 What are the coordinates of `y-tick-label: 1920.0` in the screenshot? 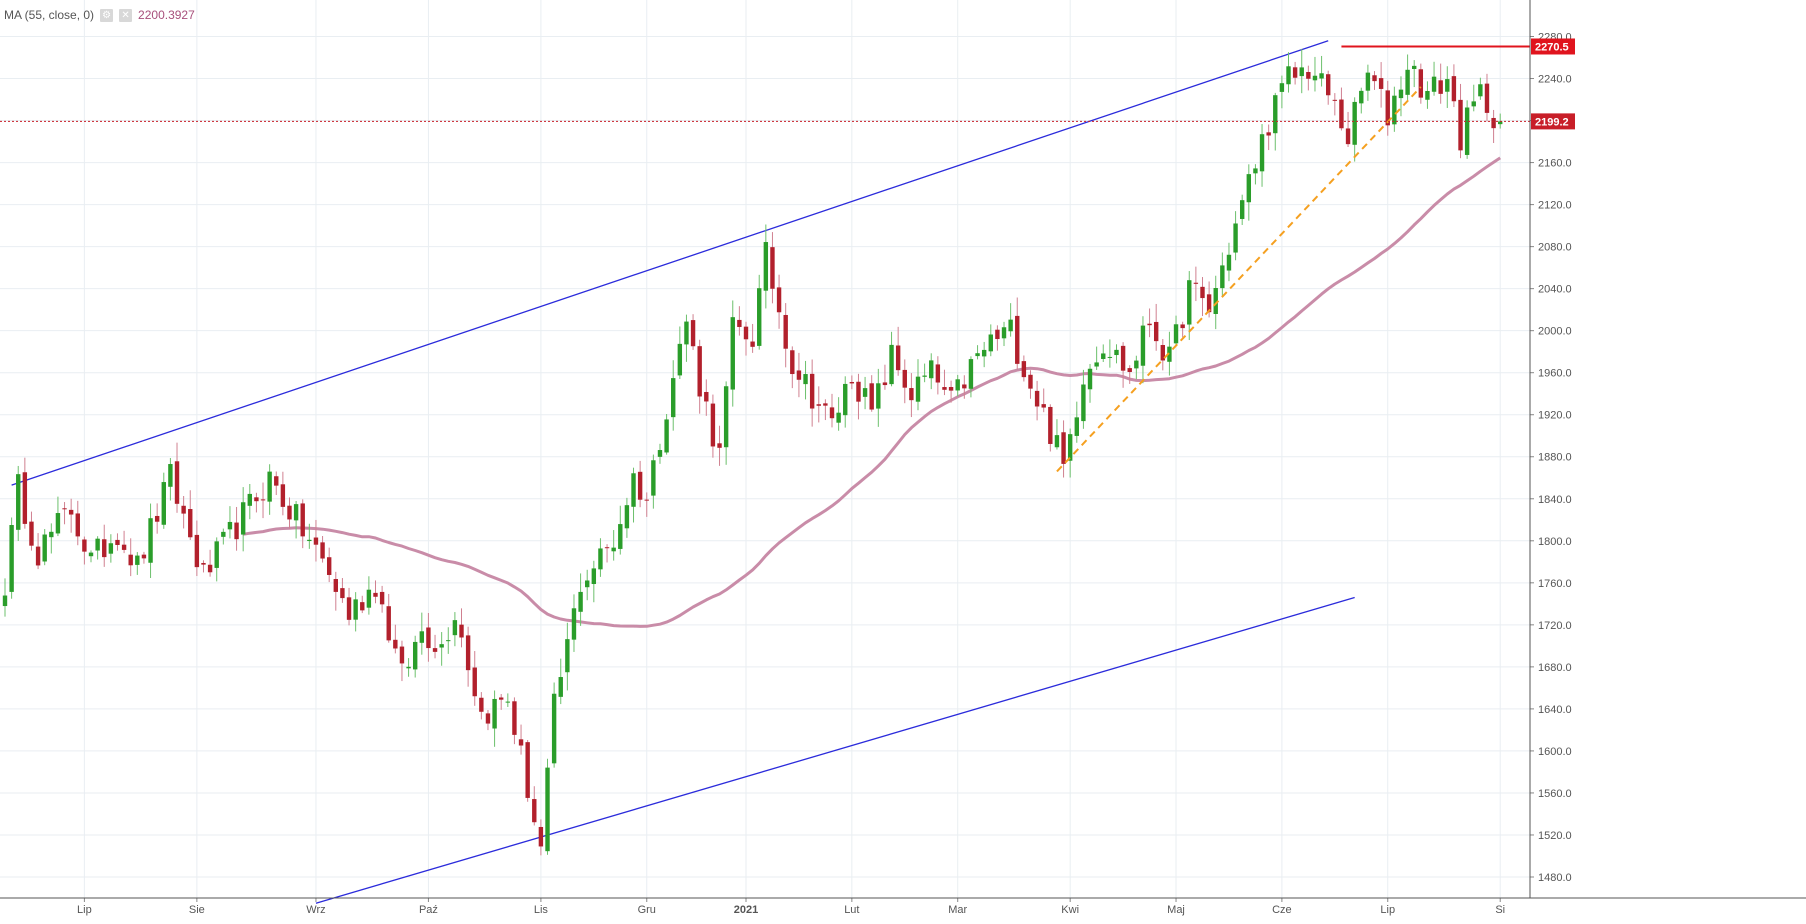 It's located at (1555, 416).